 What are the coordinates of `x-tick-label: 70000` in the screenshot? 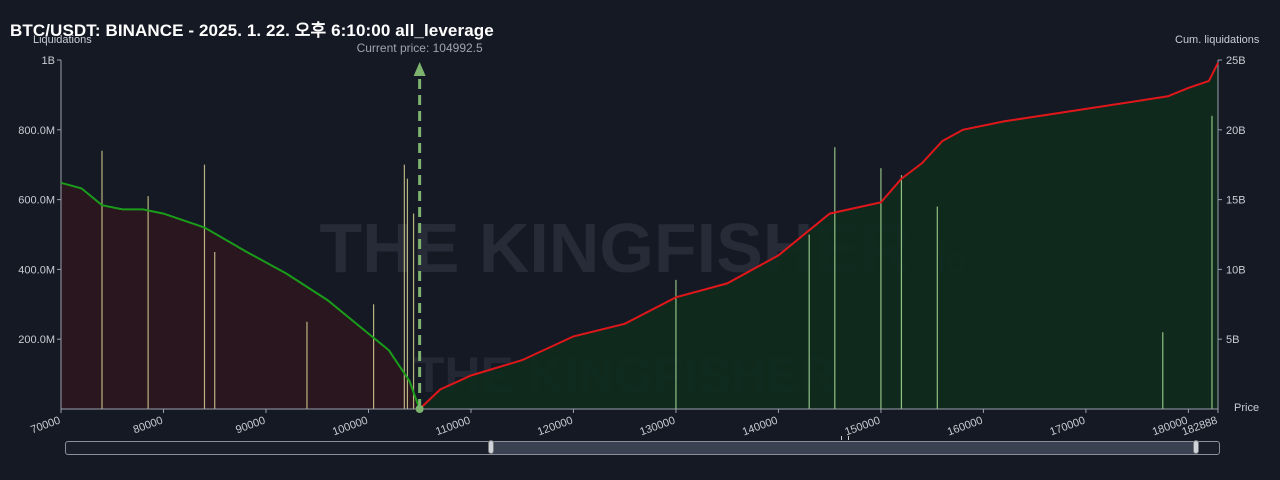 It's located at (45, 426).